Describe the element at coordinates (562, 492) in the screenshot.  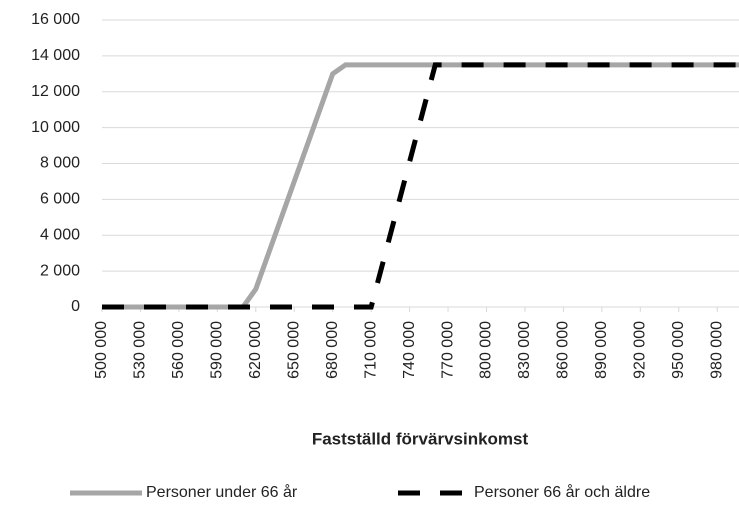
I see `legend-label: Personer 66 år och äldre` at that location.